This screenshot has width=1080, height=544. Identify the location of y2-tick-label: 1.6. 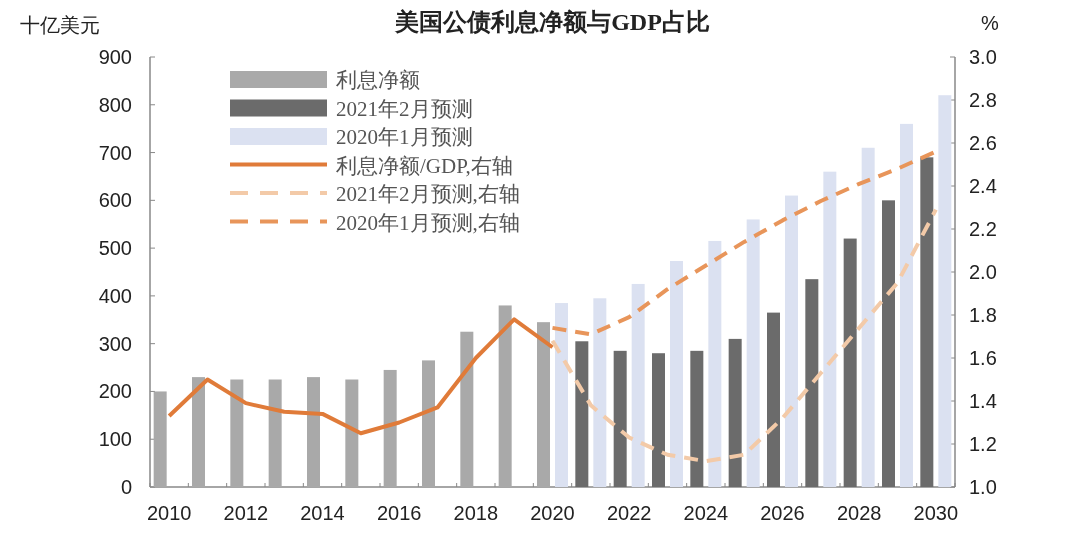
(983, 358).